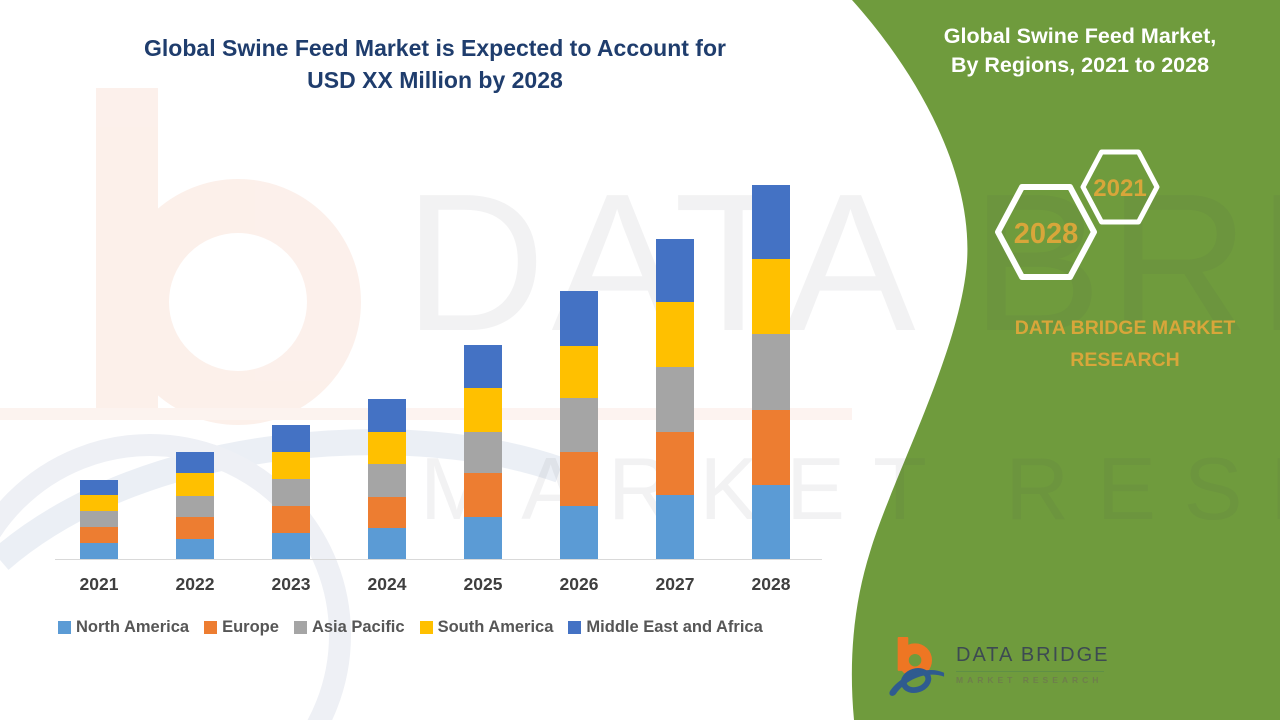 The height and width of the screenshot is (720, 1280). Describe the element at coordinates (917, 682) in the screenshot. I see `logo-swoosh` at that location.